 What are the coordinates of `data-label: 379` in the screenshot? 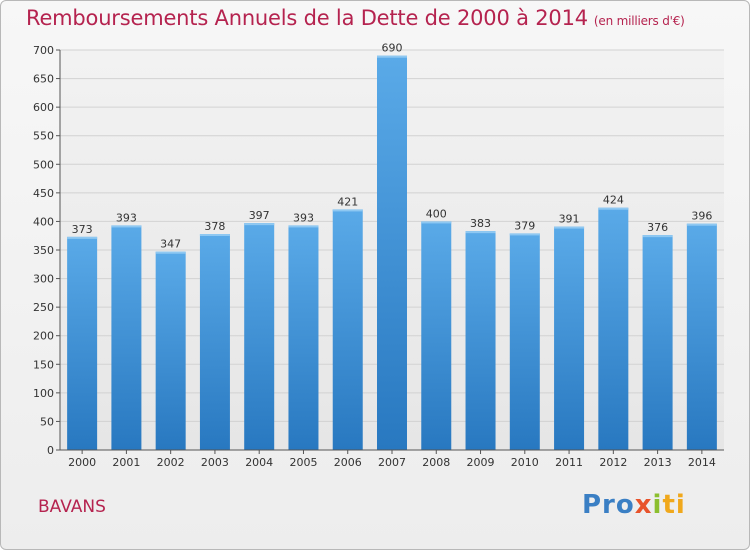 It's located at (524, 225).